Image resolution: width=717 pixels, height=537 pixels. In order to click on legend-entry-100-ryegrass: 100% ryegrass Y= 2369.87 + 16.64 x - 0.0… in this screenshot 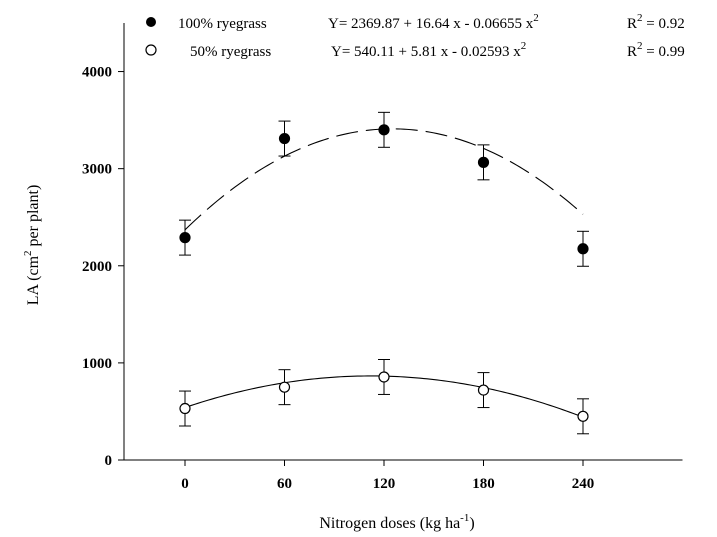, I will do `click(415, 20)`.